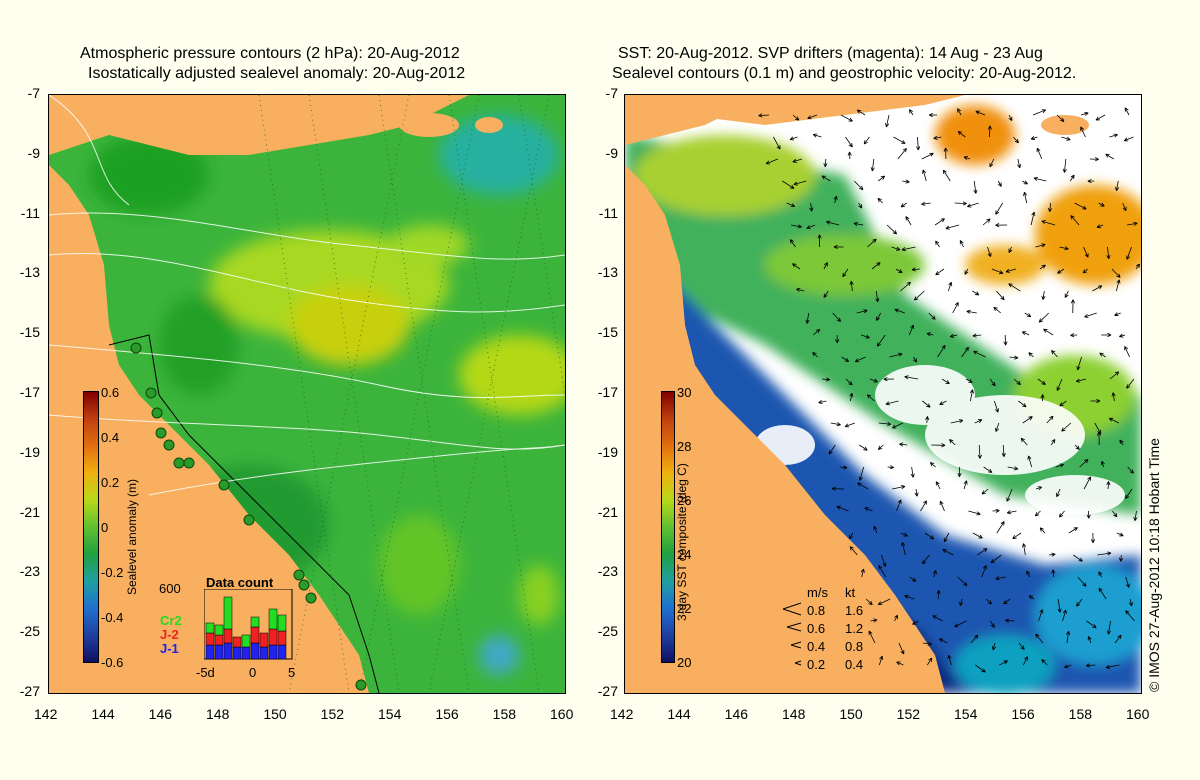 The height and width of the screenshot is (780, 1200). What do you see at coordinates (607, 272) in the screenshot?
I see `lat-tick-right-3: -13` at bounding box center [607, 272].